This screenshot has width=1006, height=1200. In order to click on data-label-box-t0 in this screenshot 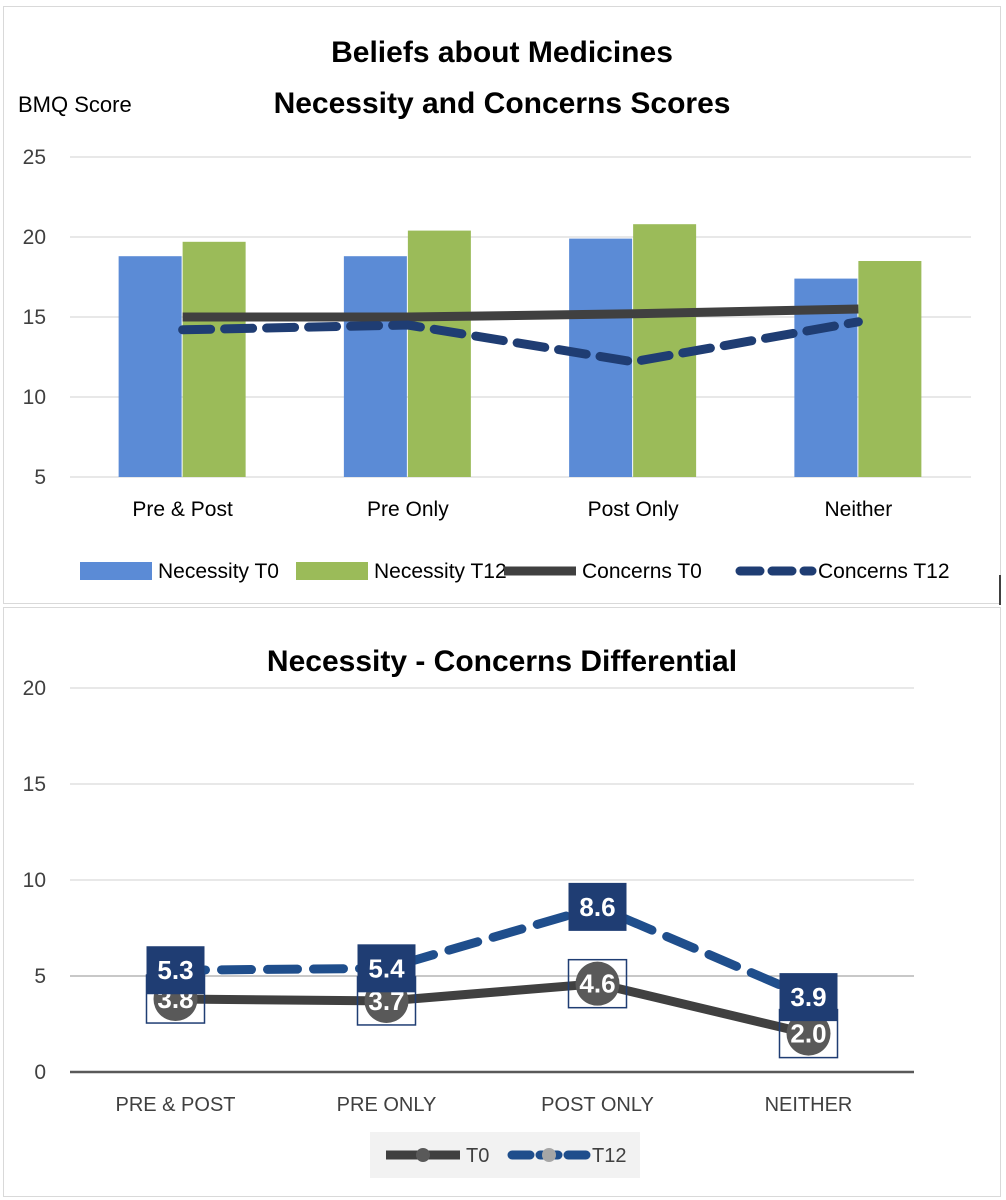, I will do `click(597, 983)`.